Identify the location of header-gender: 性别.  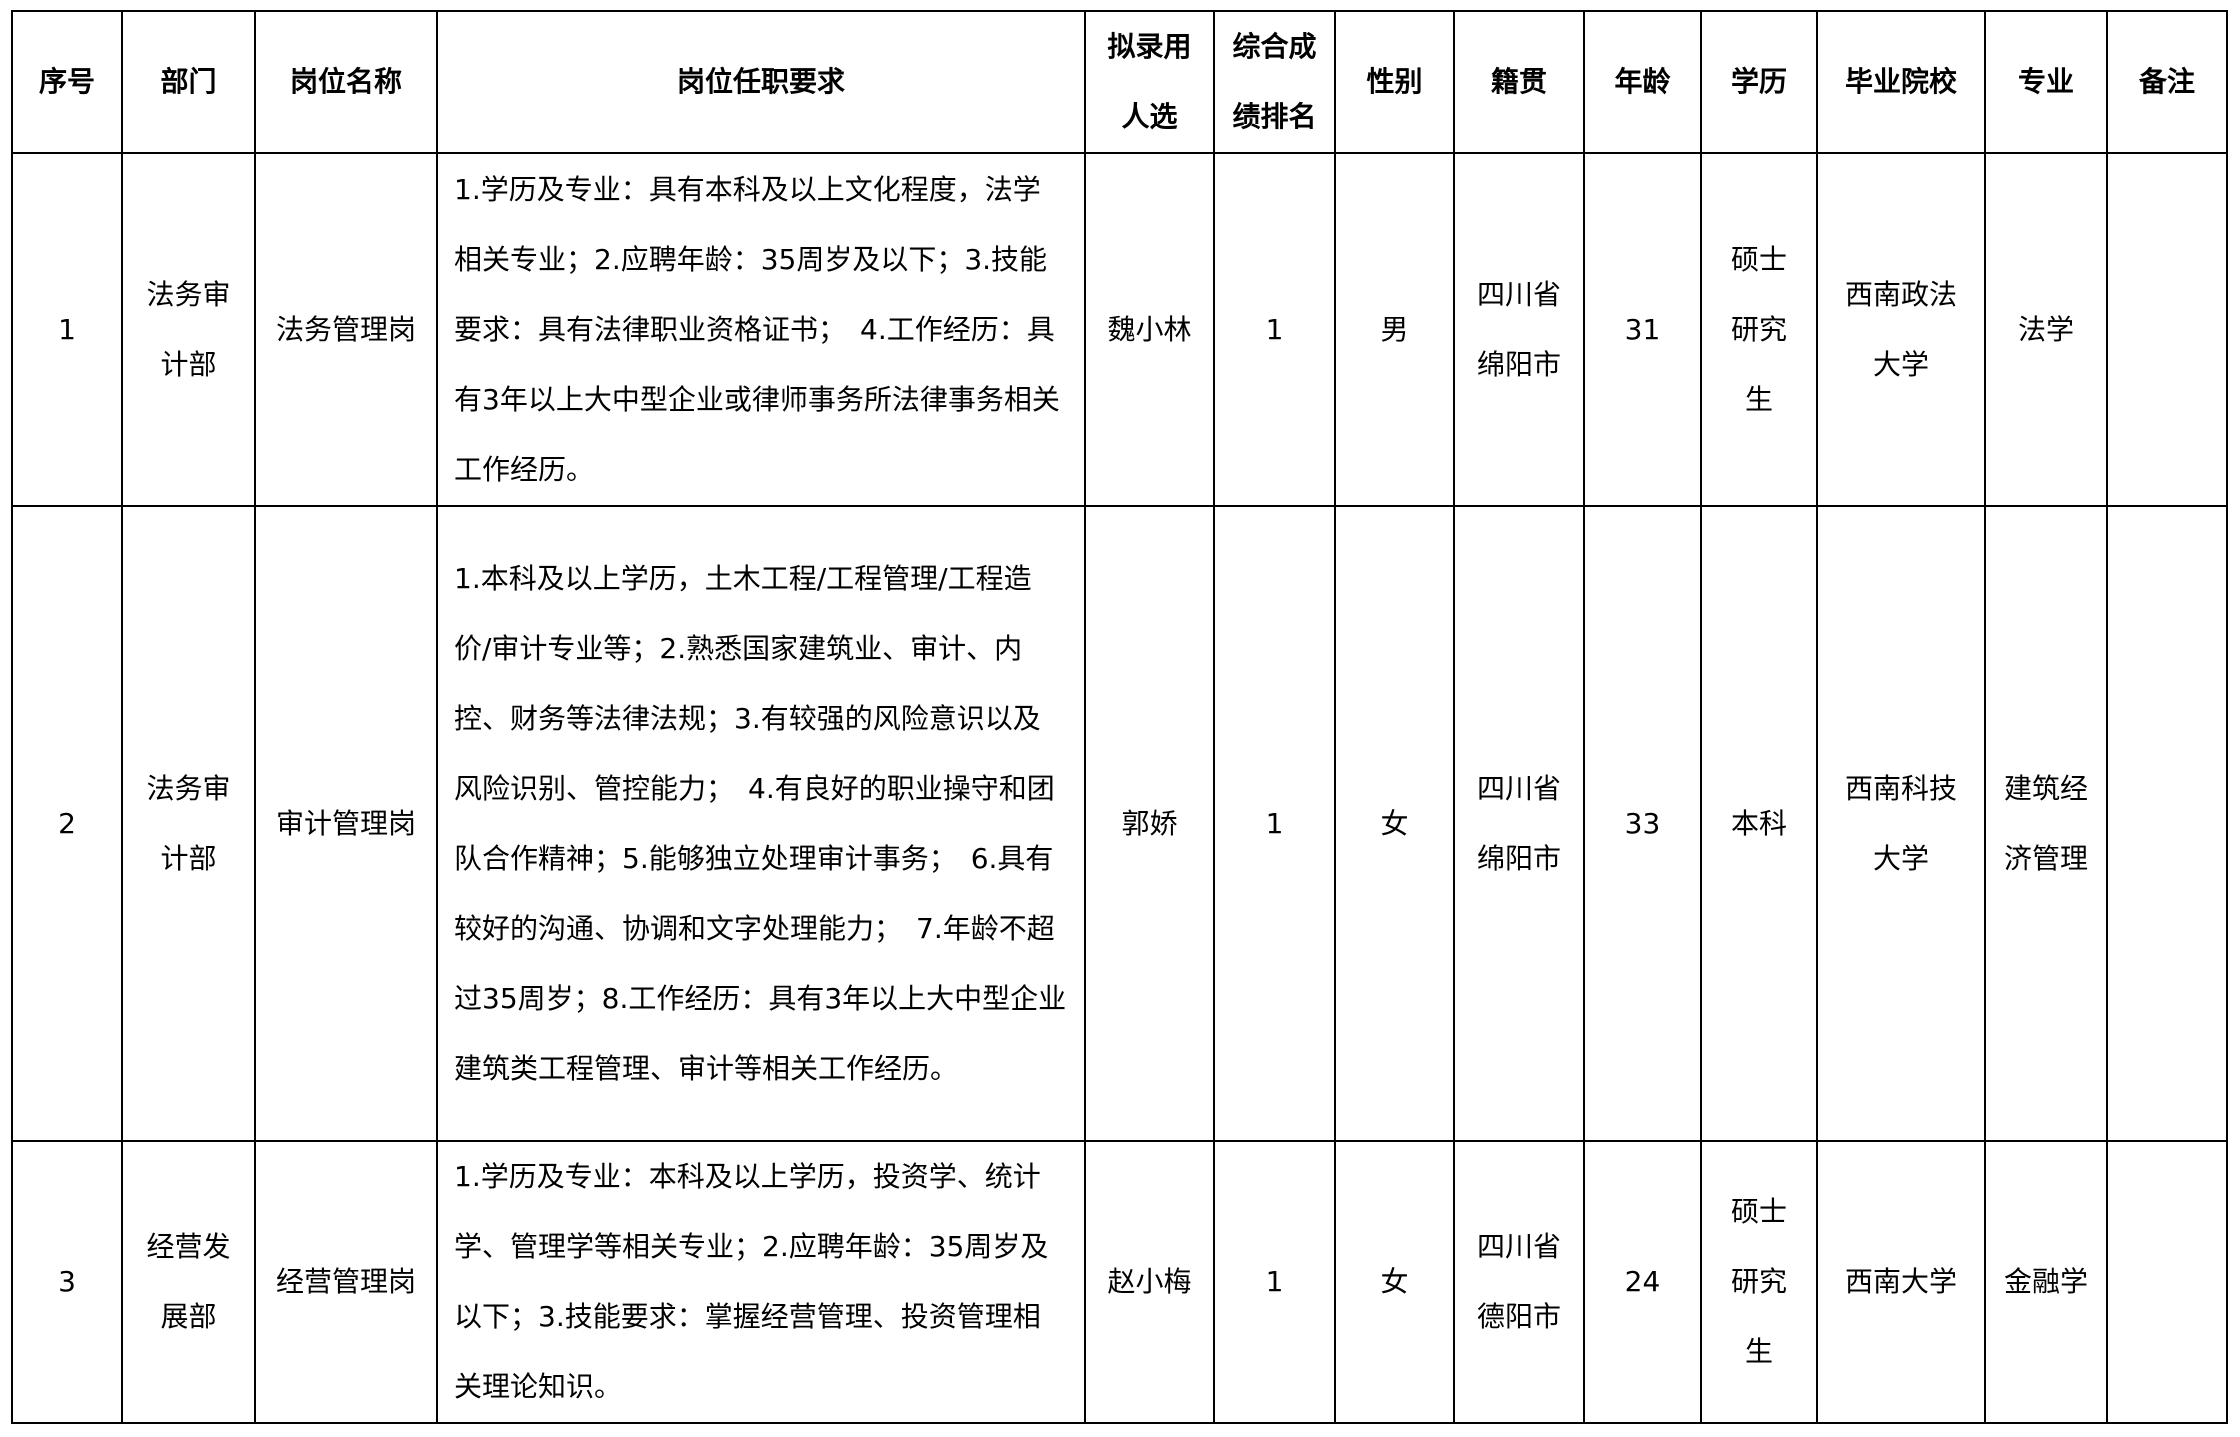
(1394, 82).